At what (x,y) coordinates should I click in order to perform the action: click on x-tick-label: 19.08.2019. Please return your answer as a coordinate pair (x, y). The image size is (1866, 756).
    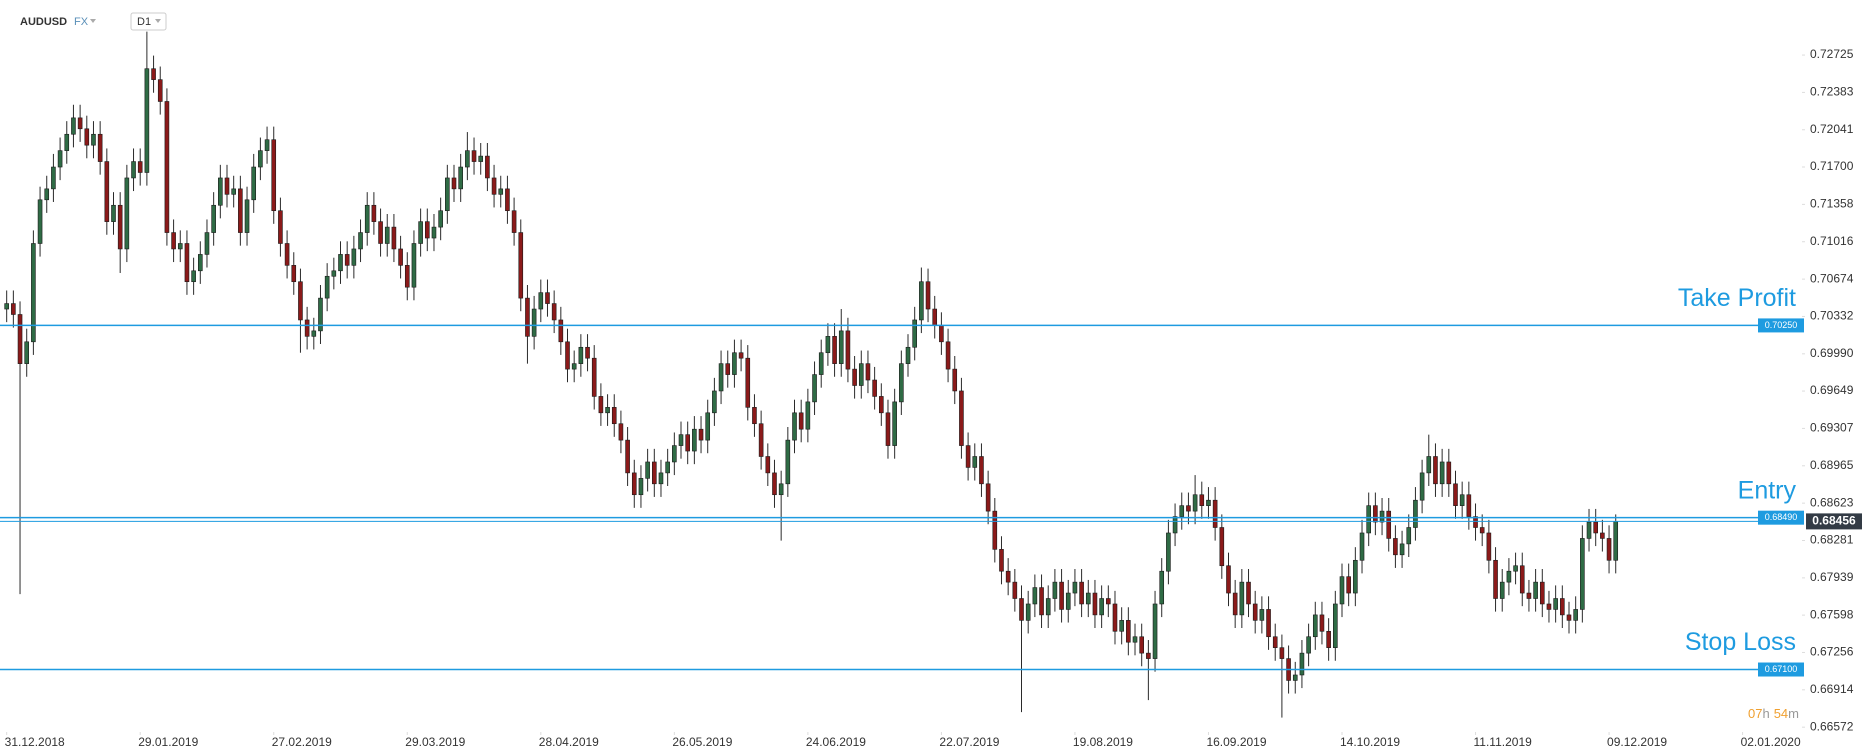
    Looking at the image, I should click on (1103, 742).